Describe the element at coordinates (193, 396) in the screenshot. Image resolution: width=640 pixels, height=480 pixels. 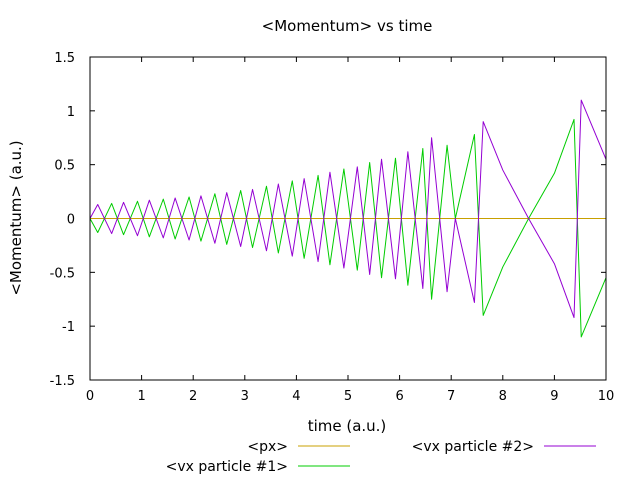
I see `x-tick-label: 2` at that location.